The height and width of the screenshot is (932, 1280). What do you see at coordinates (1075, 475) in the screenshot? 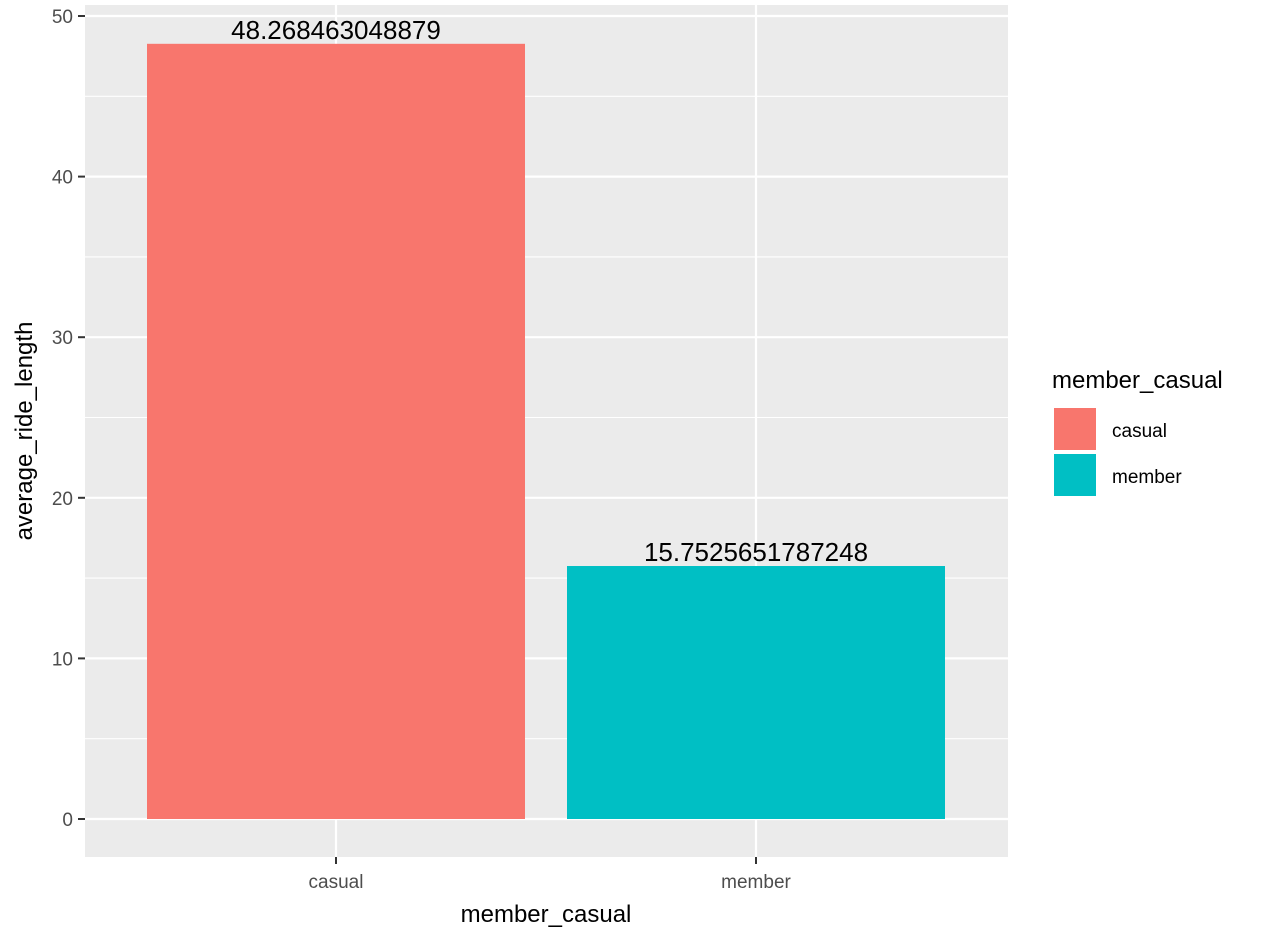
I see `legend-key-member` at bounding box center [1075, 475].